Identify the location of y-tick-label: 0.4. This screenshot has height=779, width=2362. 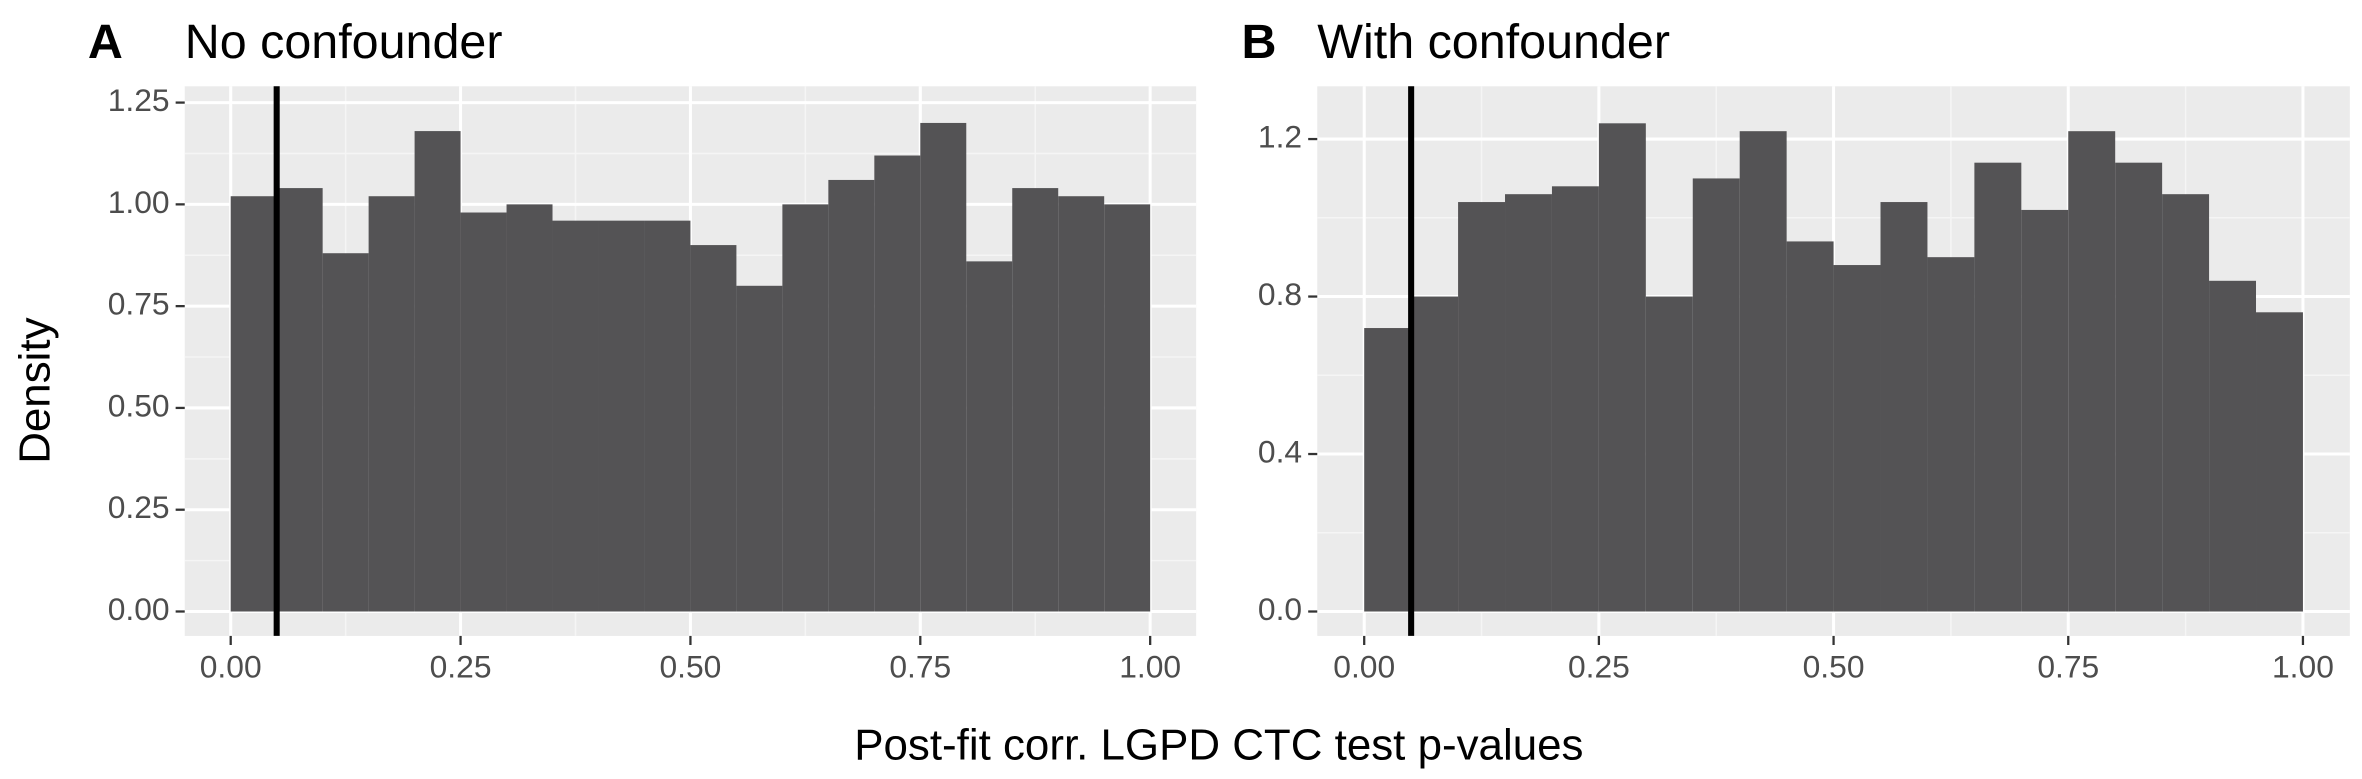
(1280, 451).